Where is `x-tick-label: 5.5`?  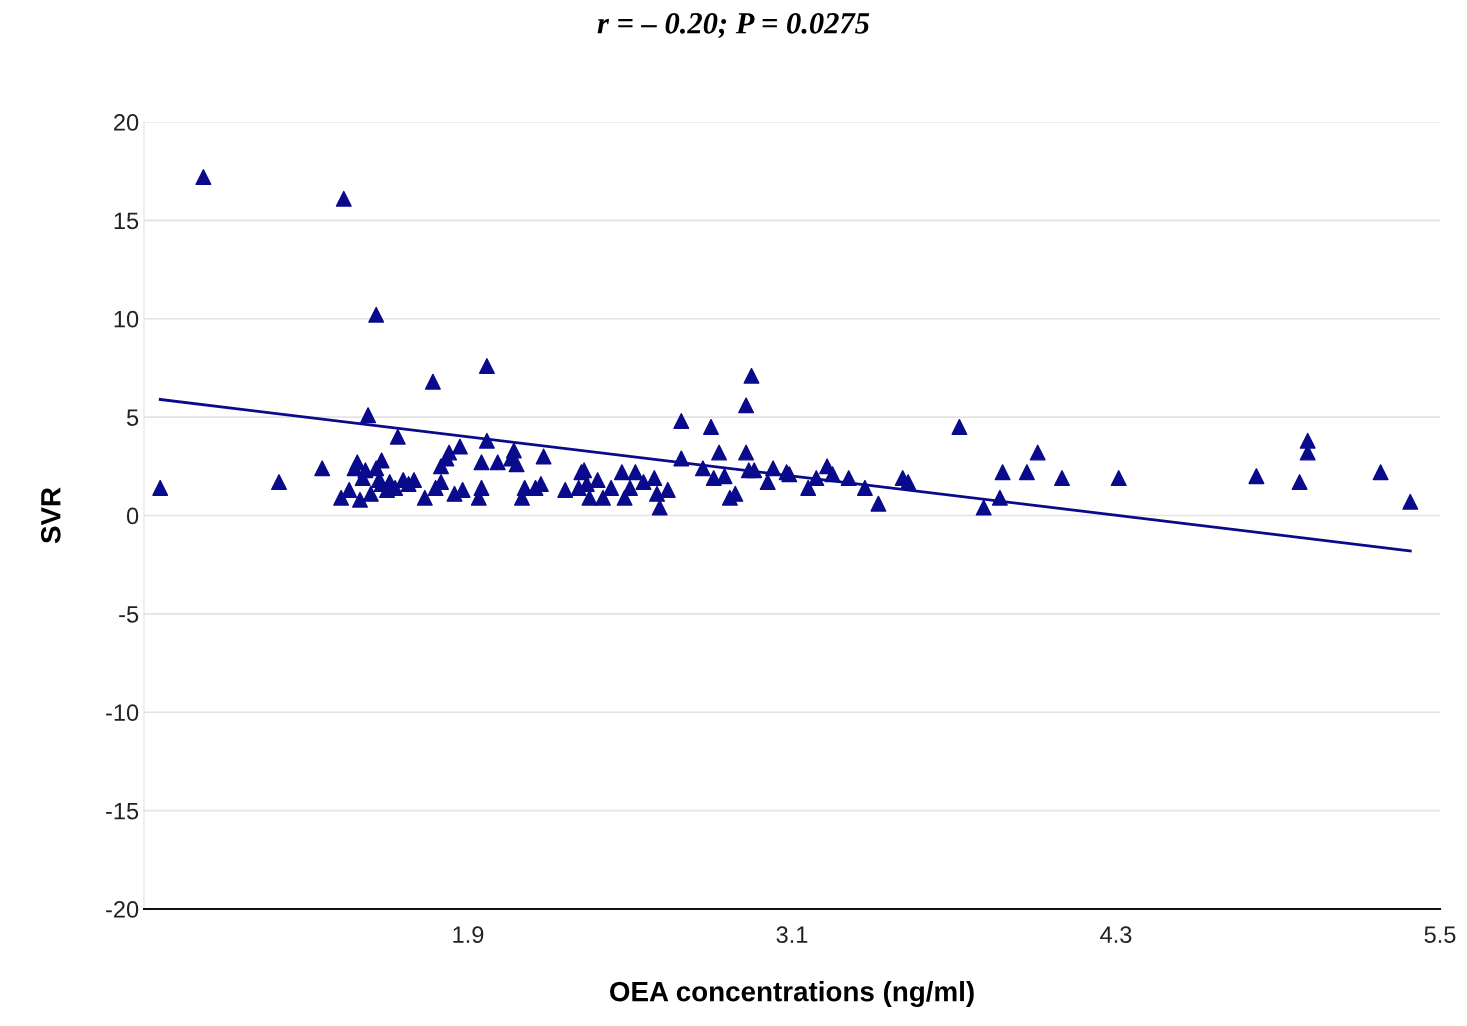
x-tick-label: 5.5 is located at coordinates (1440, 935).